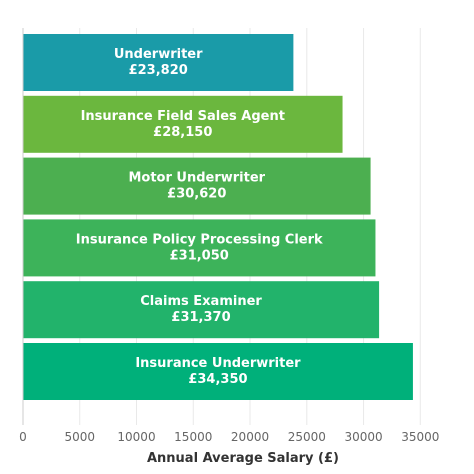 The width and height of the screenshot is (474, 474). What do you see at coordinates (307, 437) in the screenshot?
I see `x-tick-label: 25000` at bounding box center [307, 437].